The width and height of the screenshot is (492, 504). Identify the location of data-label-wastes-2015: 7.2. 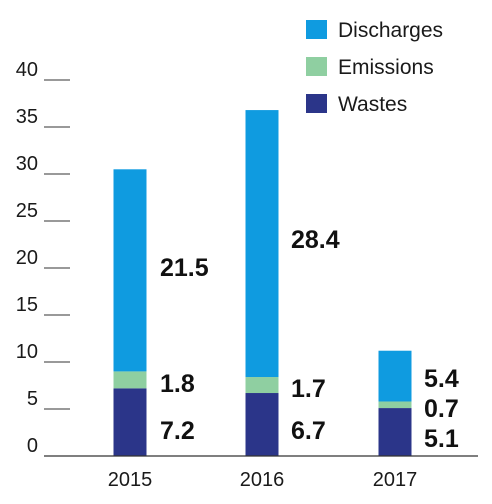
(177, 431).